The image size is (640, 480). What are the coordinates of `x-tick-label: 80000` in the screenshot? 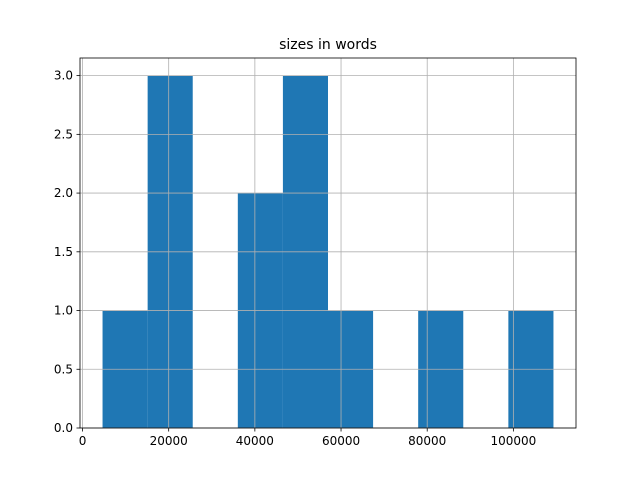 It's located at (427, 441).